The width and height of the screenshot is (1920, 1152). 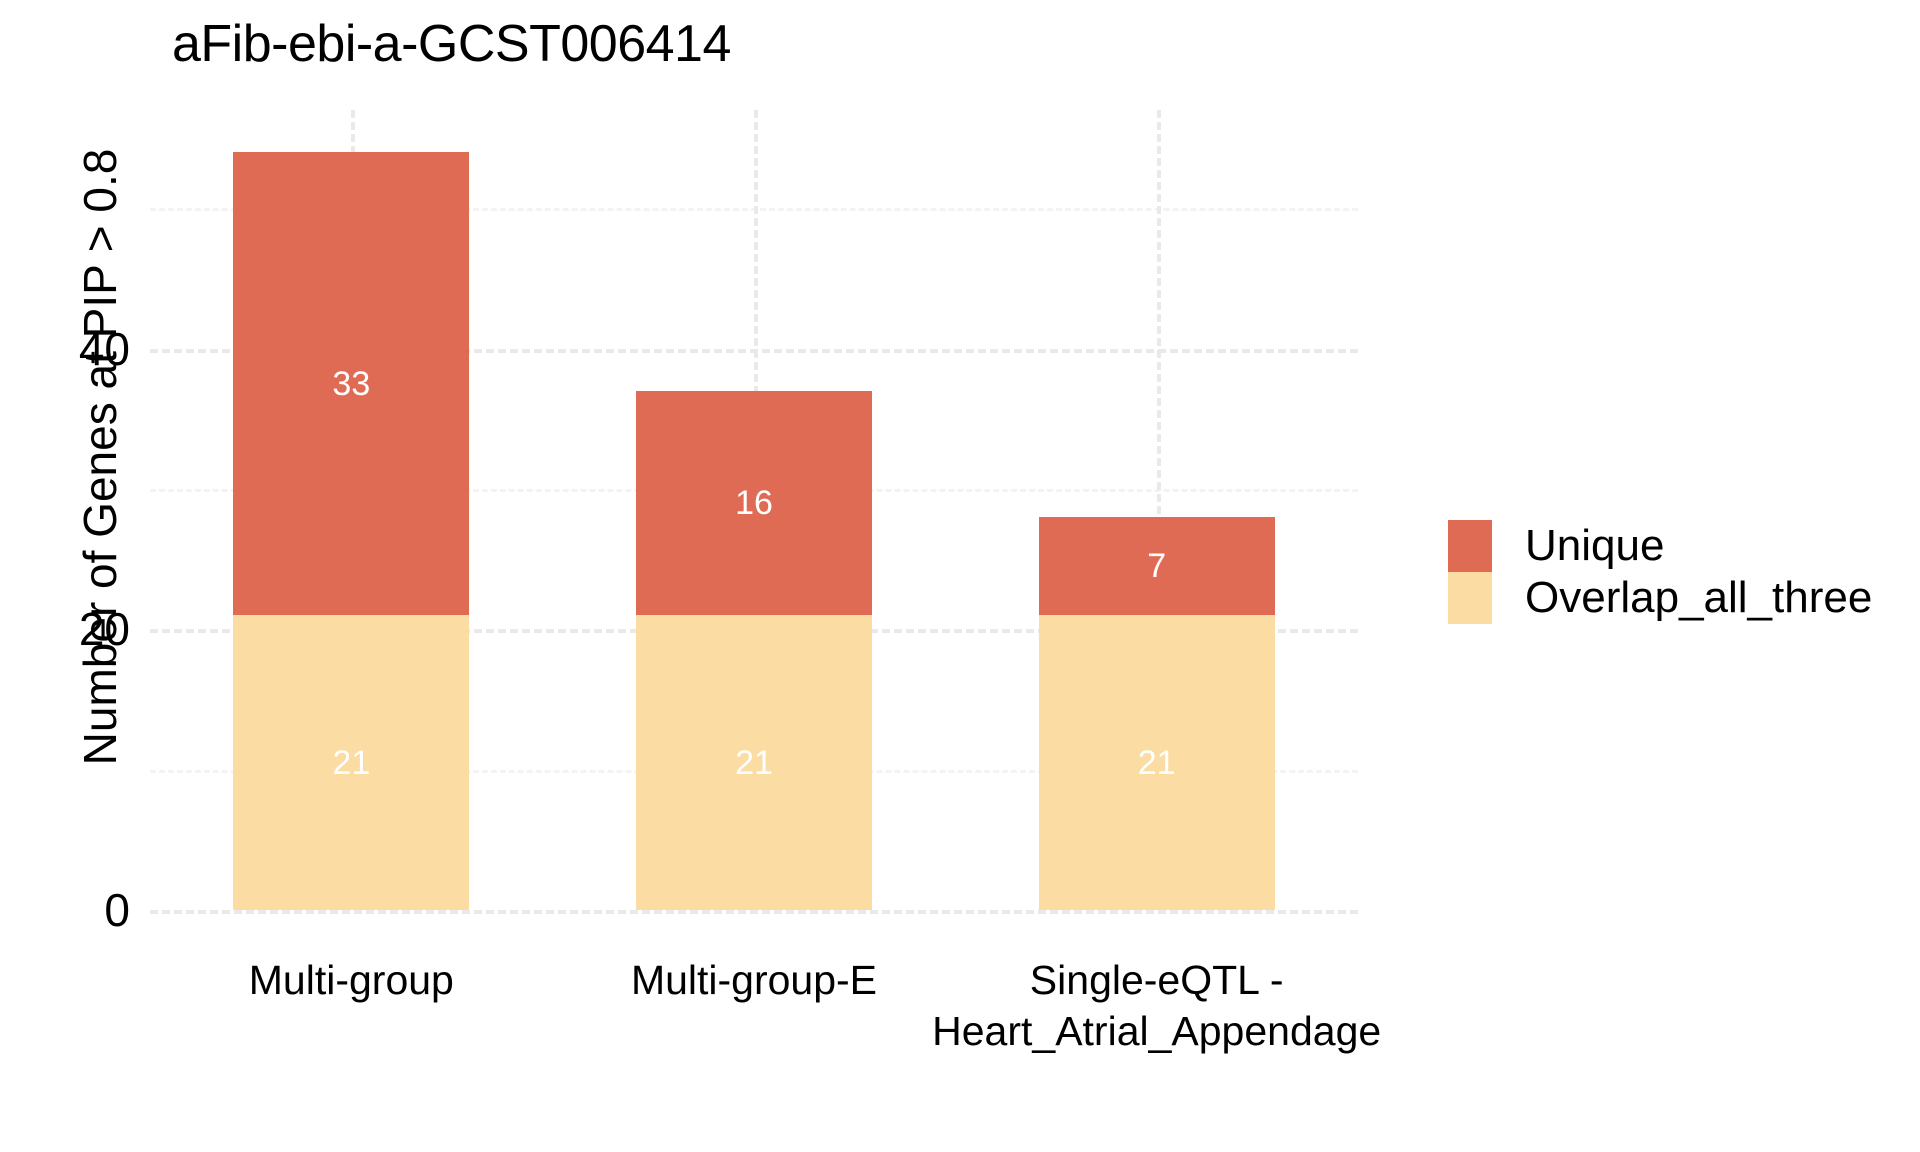 What do you see at coordinates (1595, 545) in the screenshot?
I see `legend-label: Unique` at bounding box center [1595, 545].